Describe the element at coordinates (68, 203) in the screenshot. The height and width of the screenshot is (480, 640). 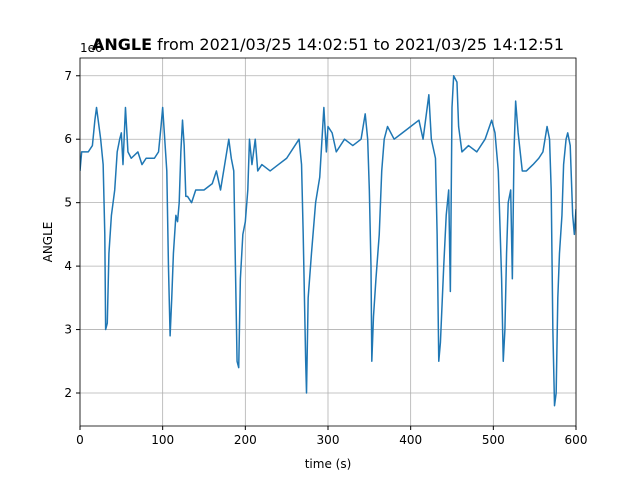
I see `y-tick-label: 5` at that location.